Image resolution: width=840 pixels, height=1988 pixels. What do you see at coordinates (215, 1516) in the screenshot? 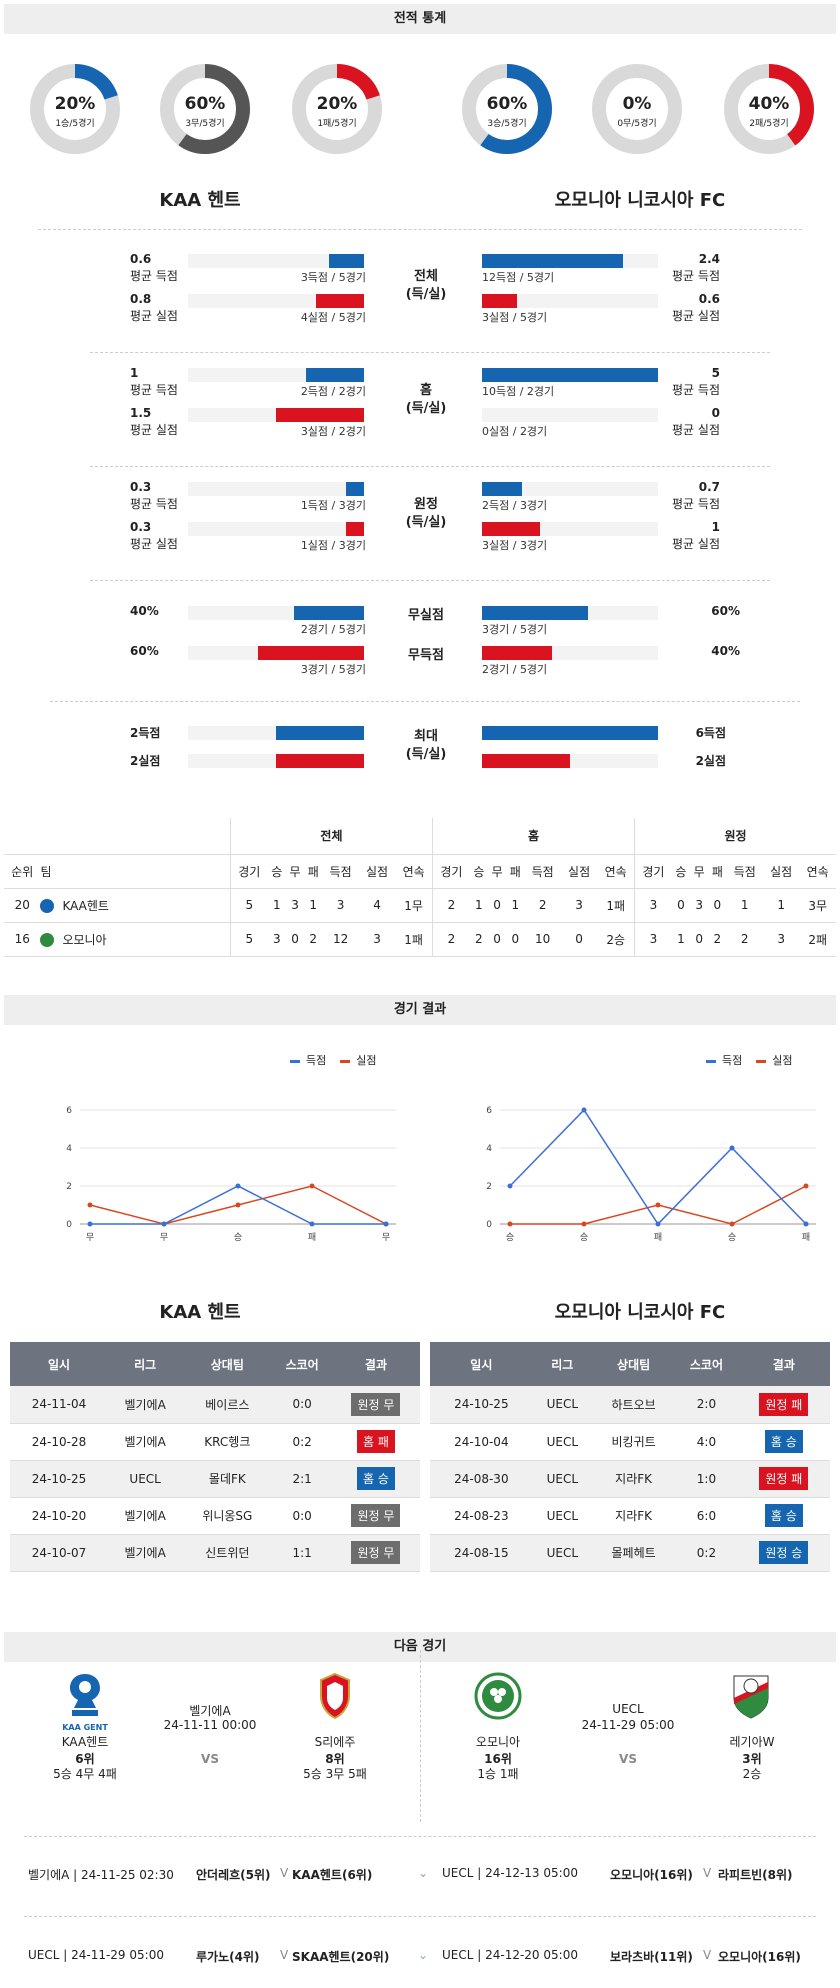
I see `results-row: 24-10-20 벨기에A 위니옹SG 0:0 원정 무` at bounding box center [215, 1516].